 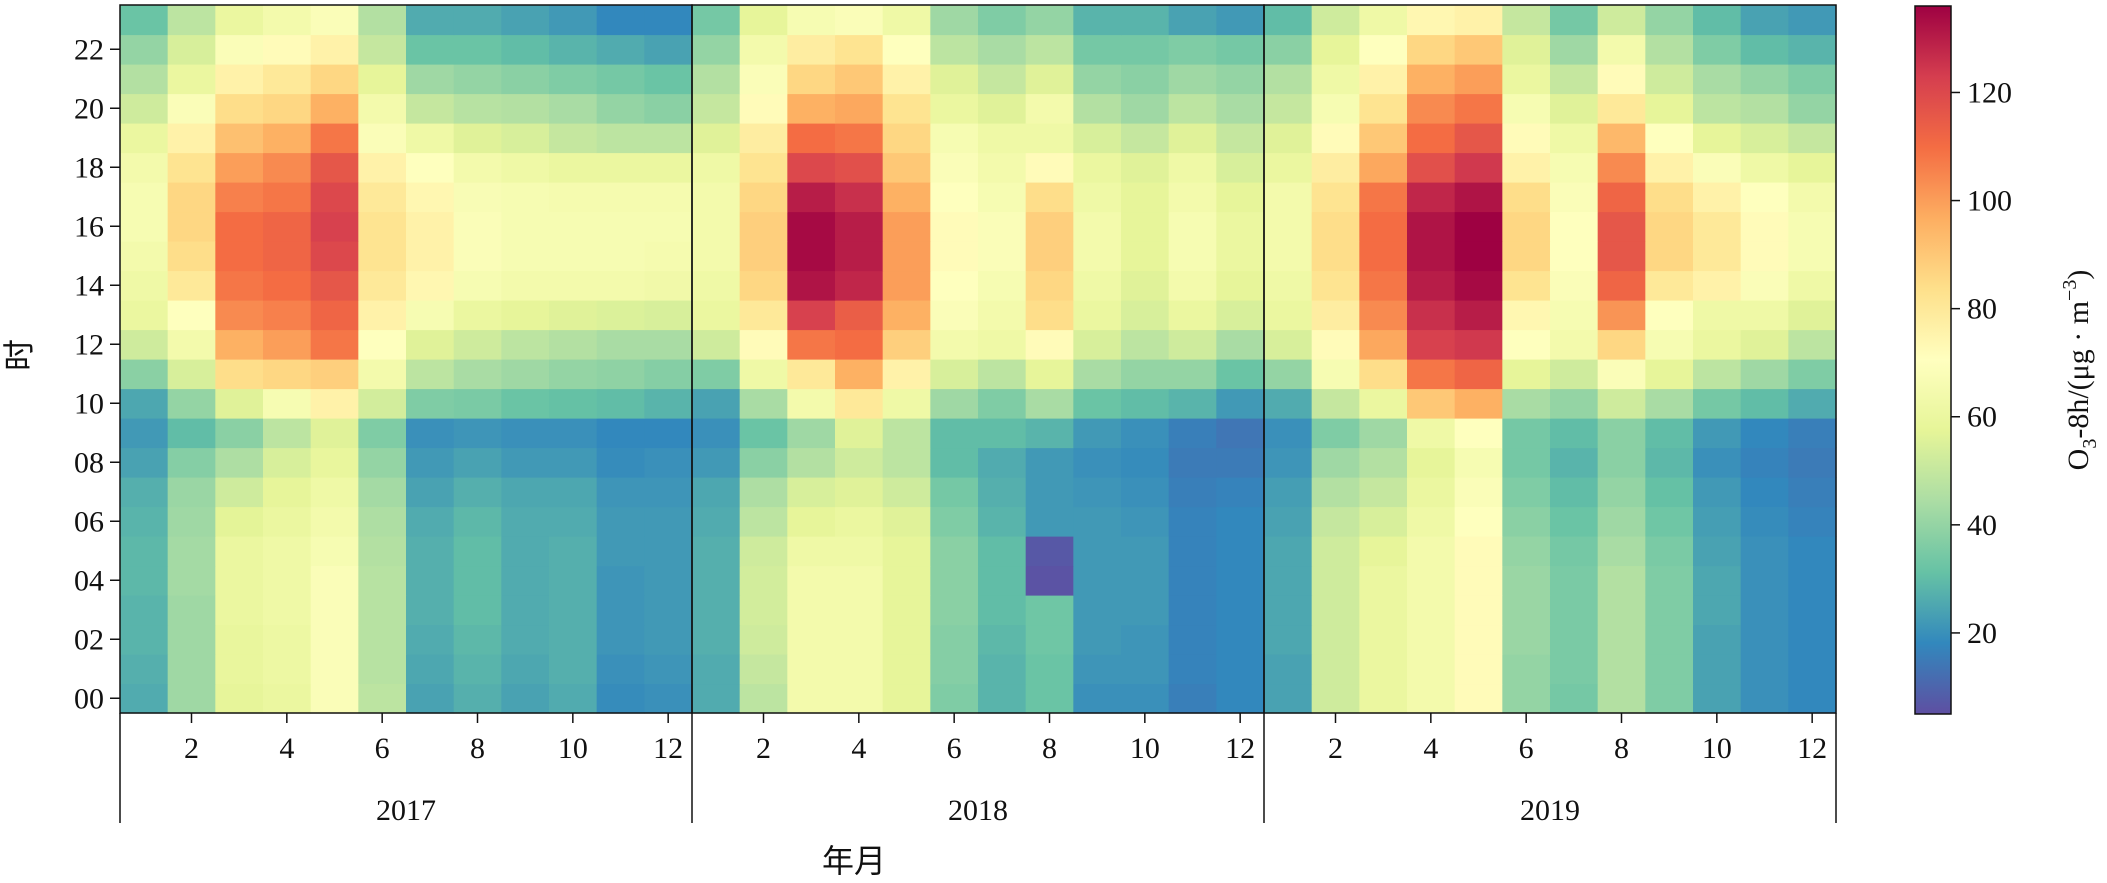 What do you see at coordinates (2078, 460) in the screenshot?
I see `colorbar-title-base: O` at bounding box center [2078, 460].